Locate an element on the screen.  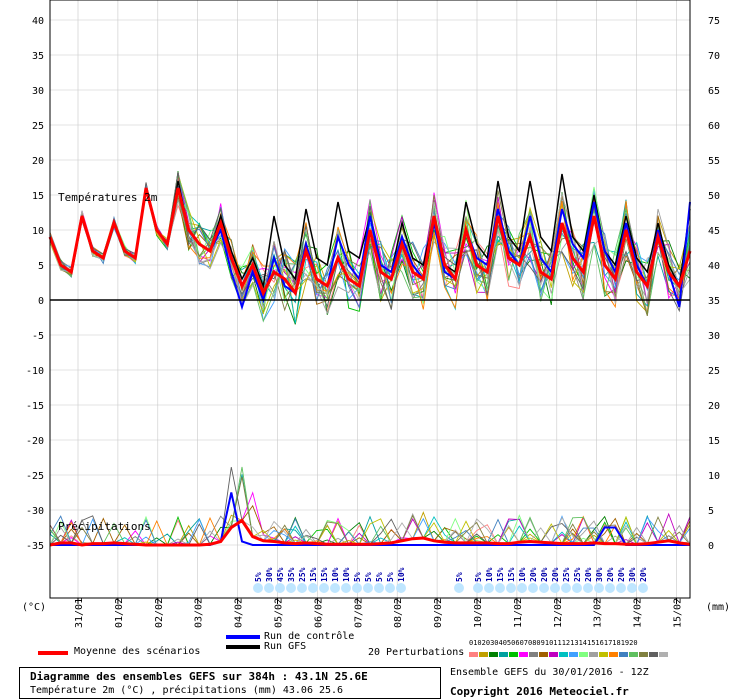
date-label: 07/02 is located at coordinates (358, 613).